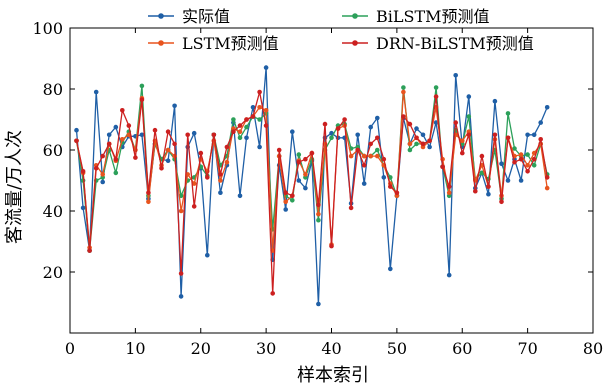  What do you see at coordinates (70, 348) in the screenshot?
I see `x-tick-label: 0` at bounding box center [70, 348].